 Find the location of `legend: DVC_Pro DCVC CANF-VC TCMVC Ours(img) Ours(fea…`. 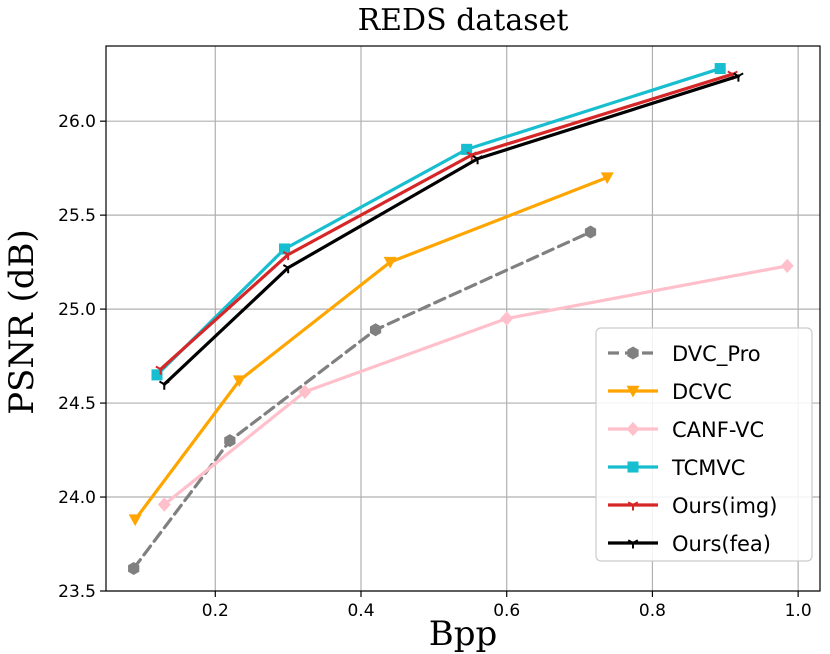

legend: DVC_Pro DCVC CANF-VC TCMVC Ours(img) Ours(fea… is located at coordinates (704, 444).